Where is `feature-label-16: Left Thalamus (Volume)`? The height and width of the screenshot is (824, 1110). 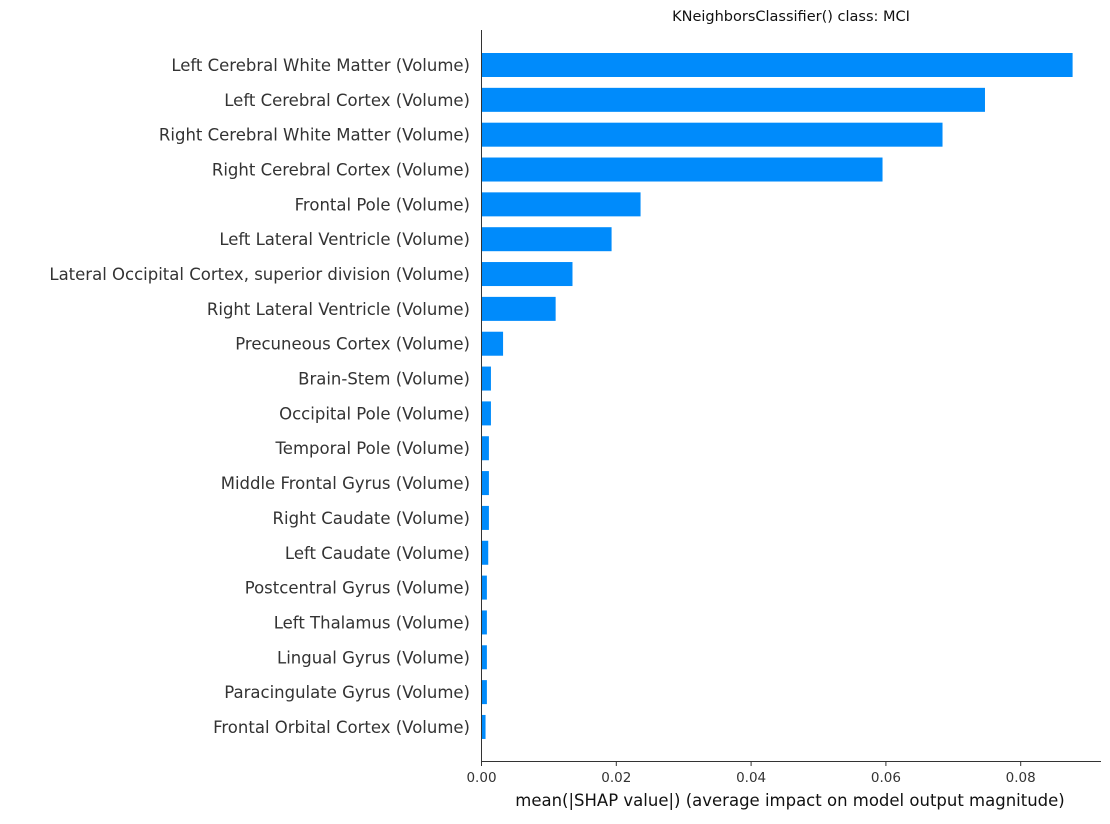 feature-label-16: Left Thalamus (Volume) is located at coordinates (372, 622).